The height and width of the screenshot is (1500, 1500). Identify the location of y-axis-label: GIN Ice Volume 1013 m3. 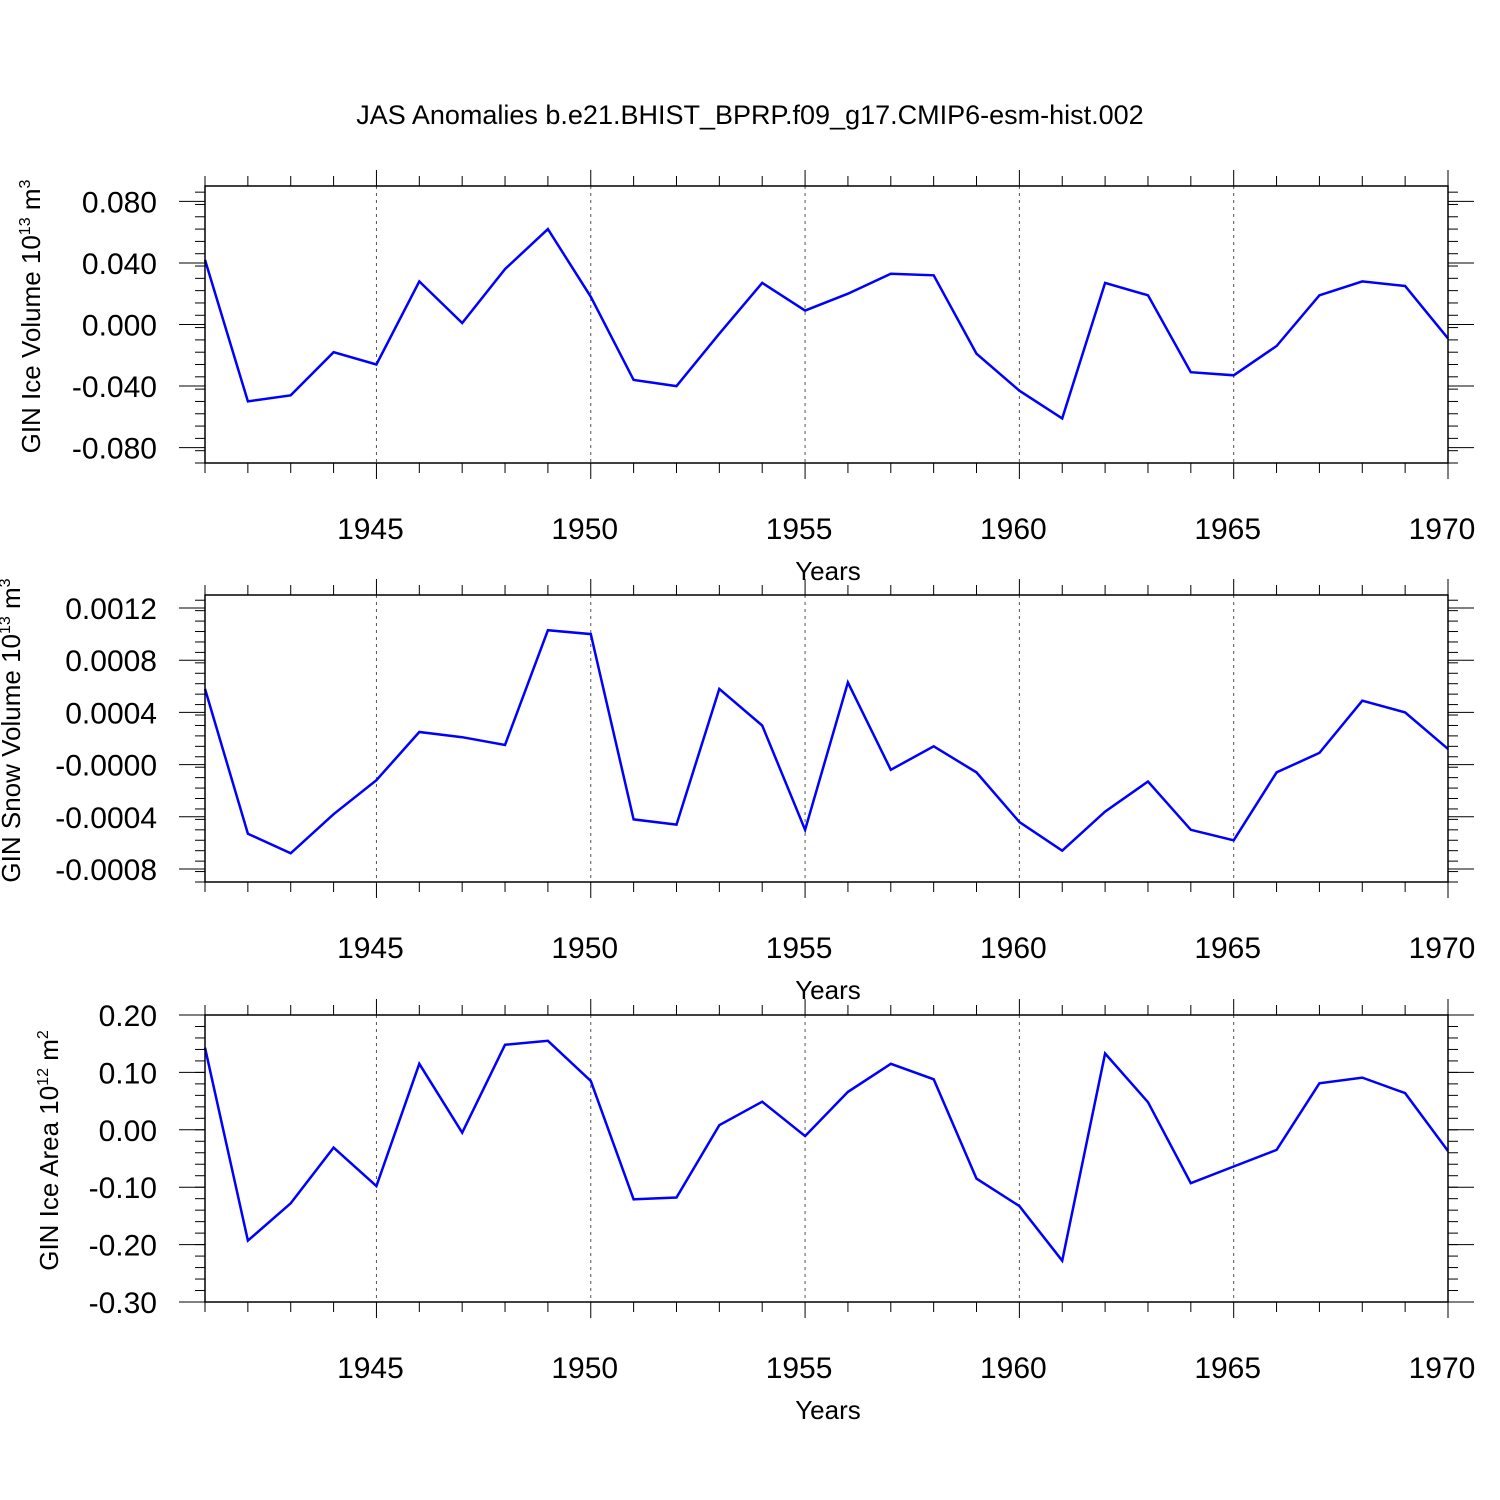
(31, 316).